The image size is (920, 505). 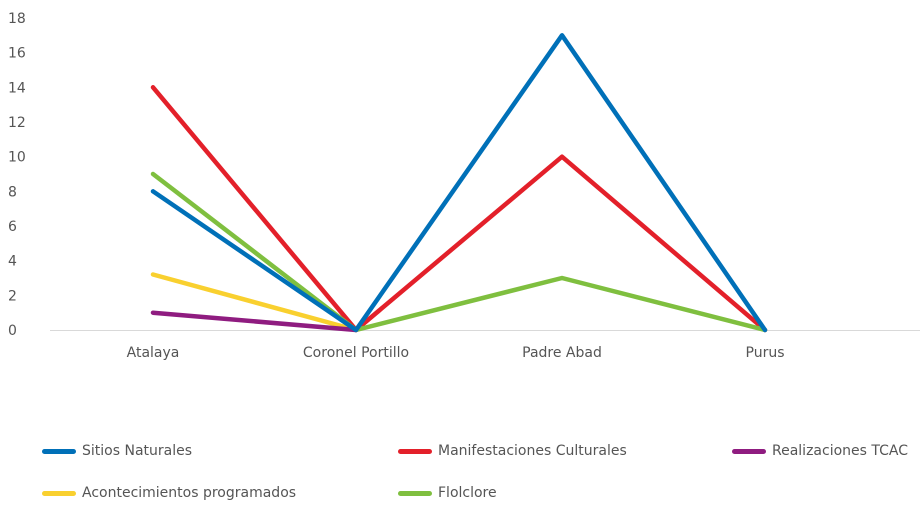 What do you see at coordinates (17, 19) in the screenshot?
I see `y-tick-label: 18` at bounding box center [17, 19].